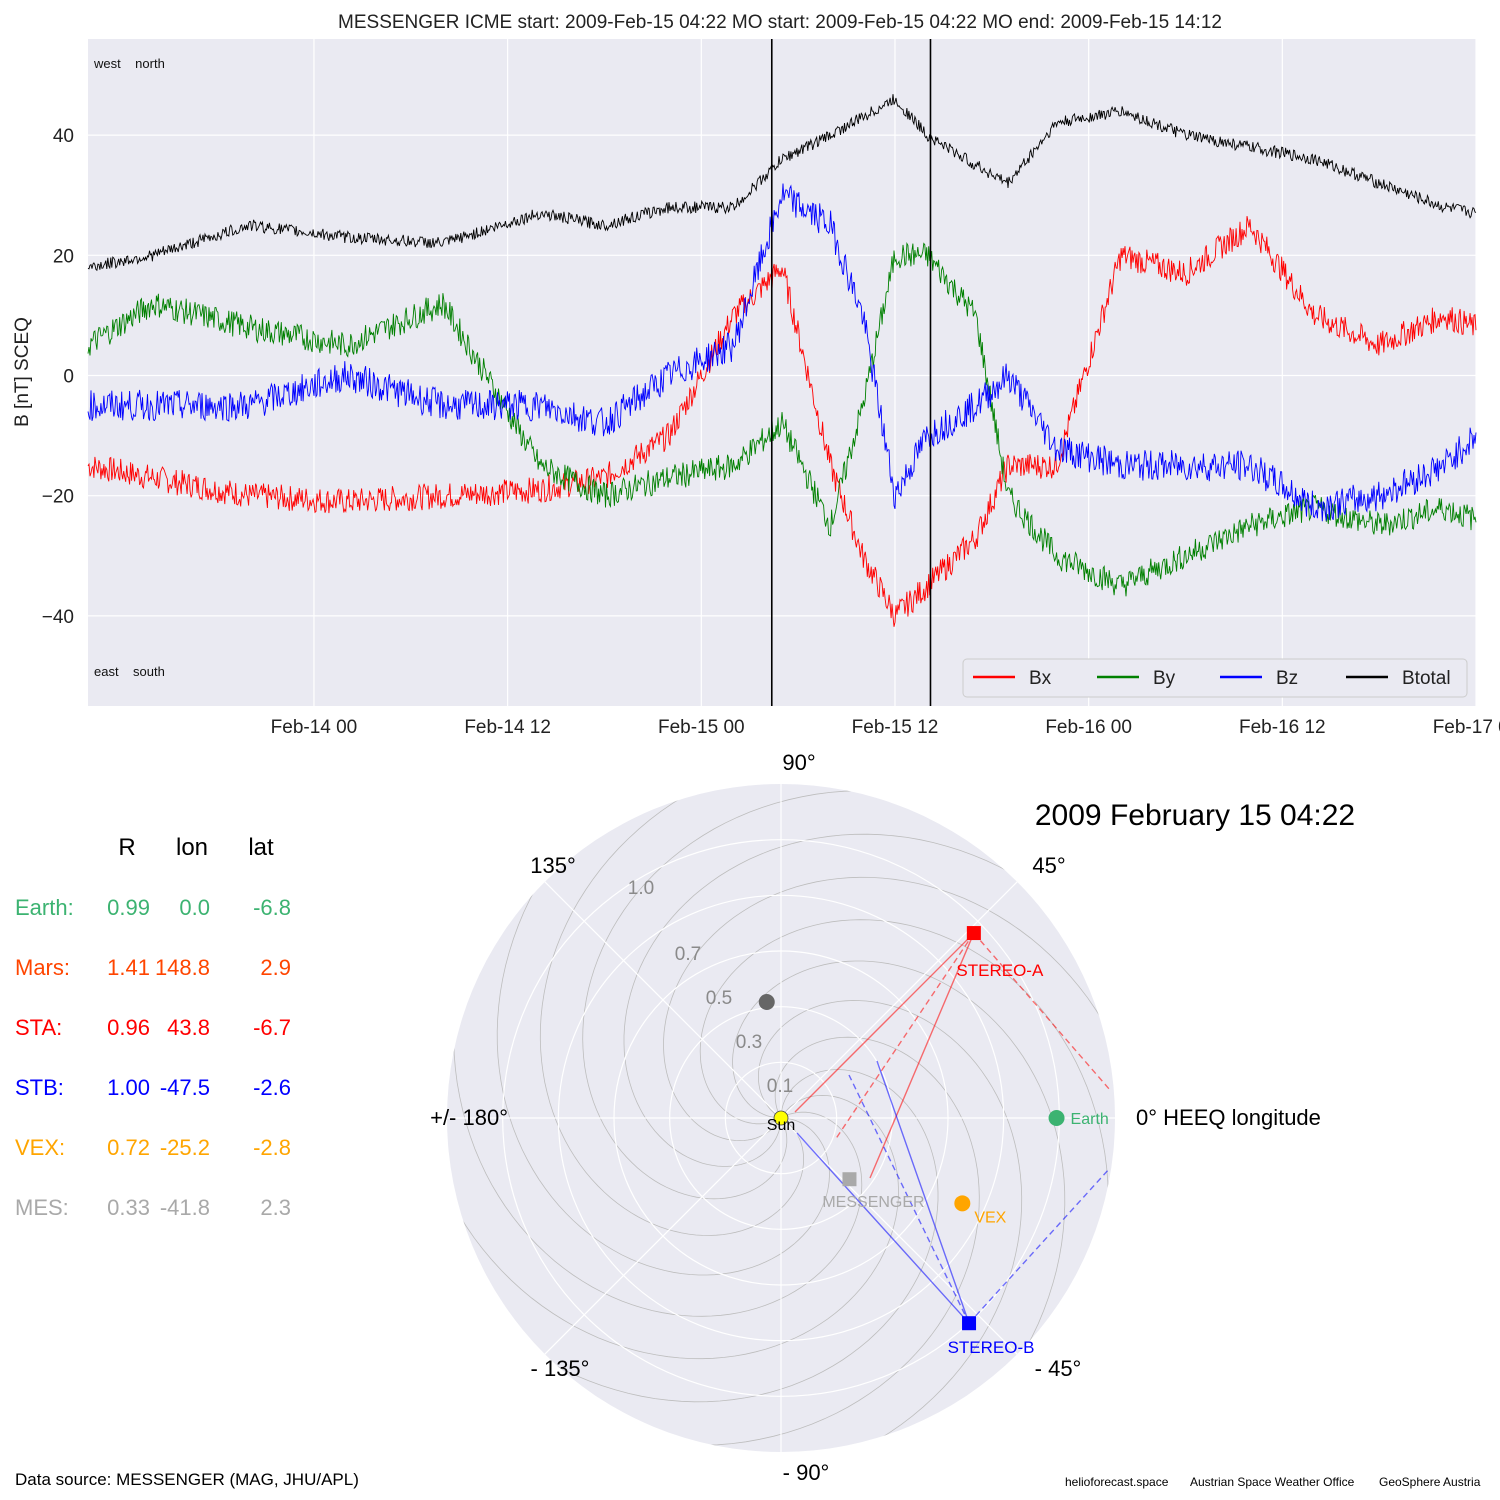 The image size is (1500, 1500). I want to click on stereo-b-label: STEREO-B, so click(991, 1347).